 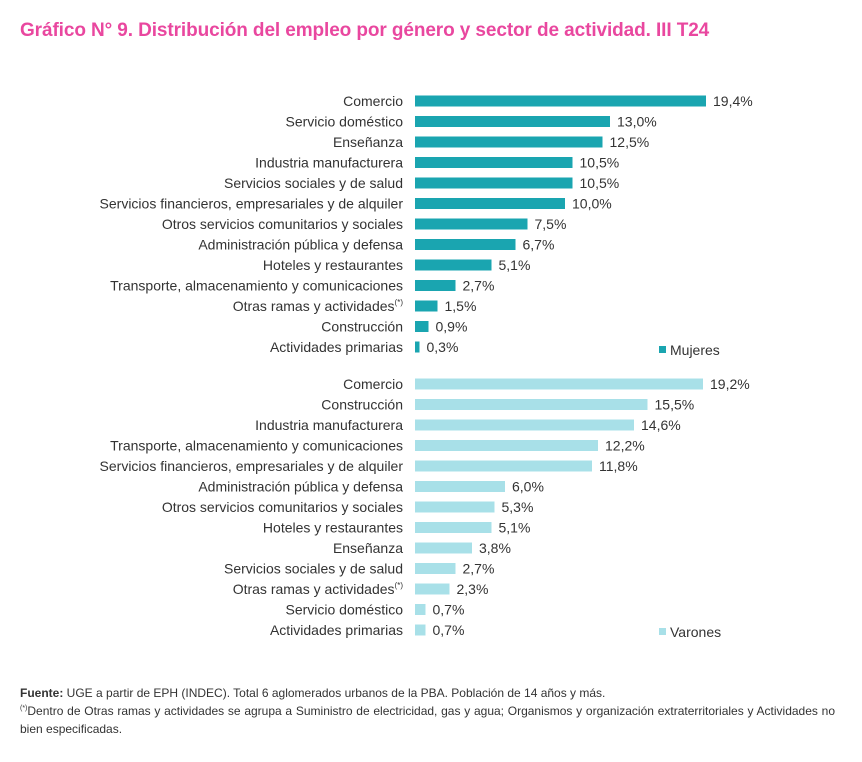 I want to click on data-label: 19,4%, so click(x=733, y=101).